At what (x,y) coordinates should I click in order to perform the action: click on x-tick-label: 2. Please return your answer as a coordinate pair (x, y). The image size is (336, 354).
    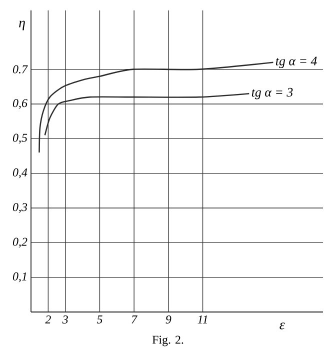
    Looking at the image, I should click on (48, 320).